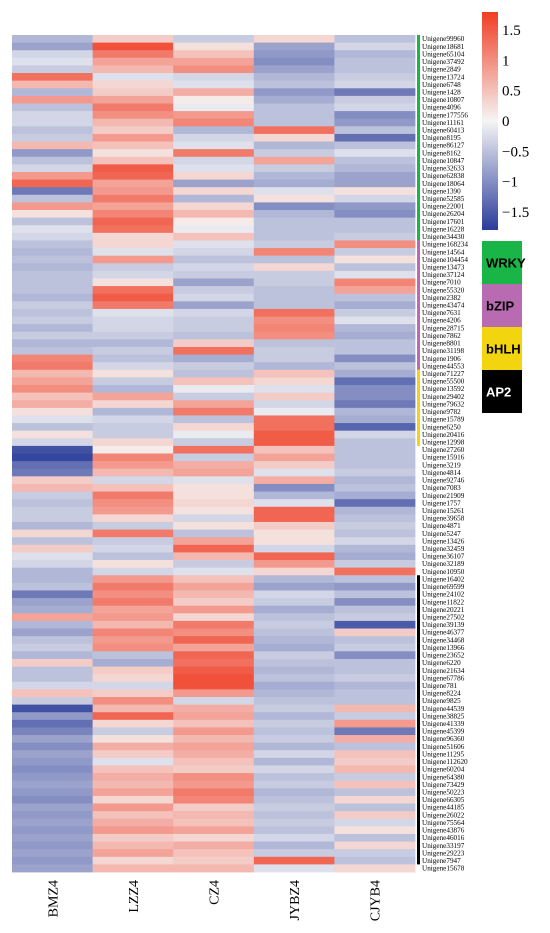  What do you see at coordinates (215, 892) in the screenshot?
I see `column-label: CZ4` at bounding box center [215, 892].